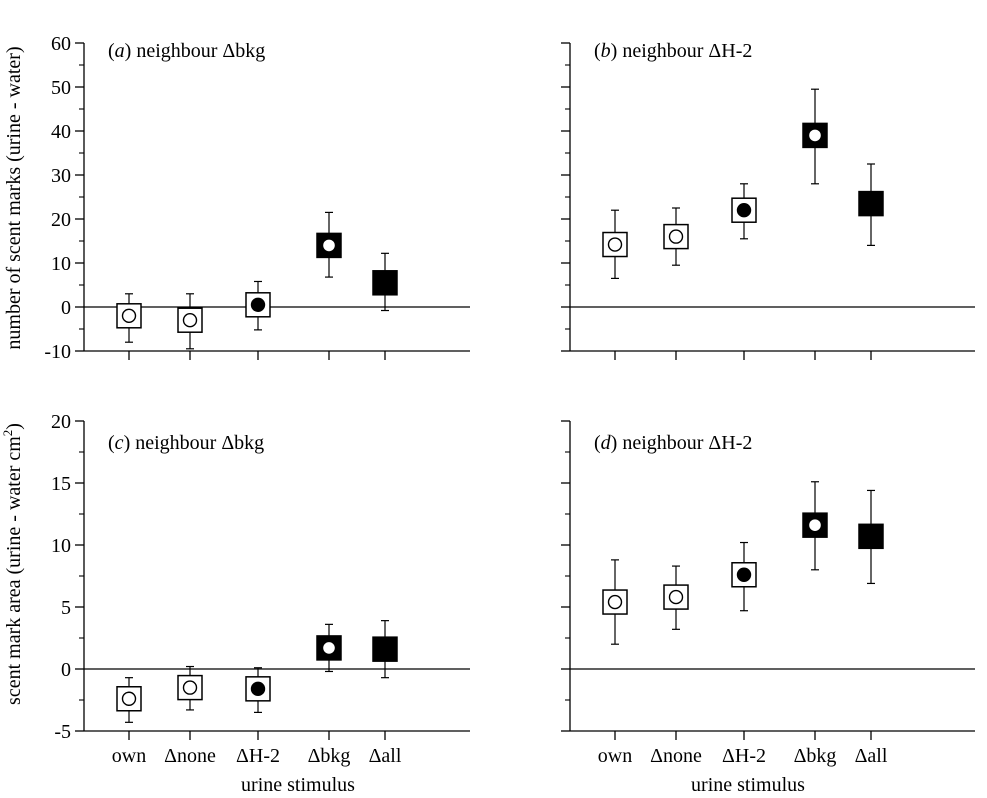 The height and width of the screenshot is (798, 987). Describe the element at coordinates (12, 564) in the screenshot. I see `y-axis-title-bottom: scent mark area (urine - water cm2)` at that location.